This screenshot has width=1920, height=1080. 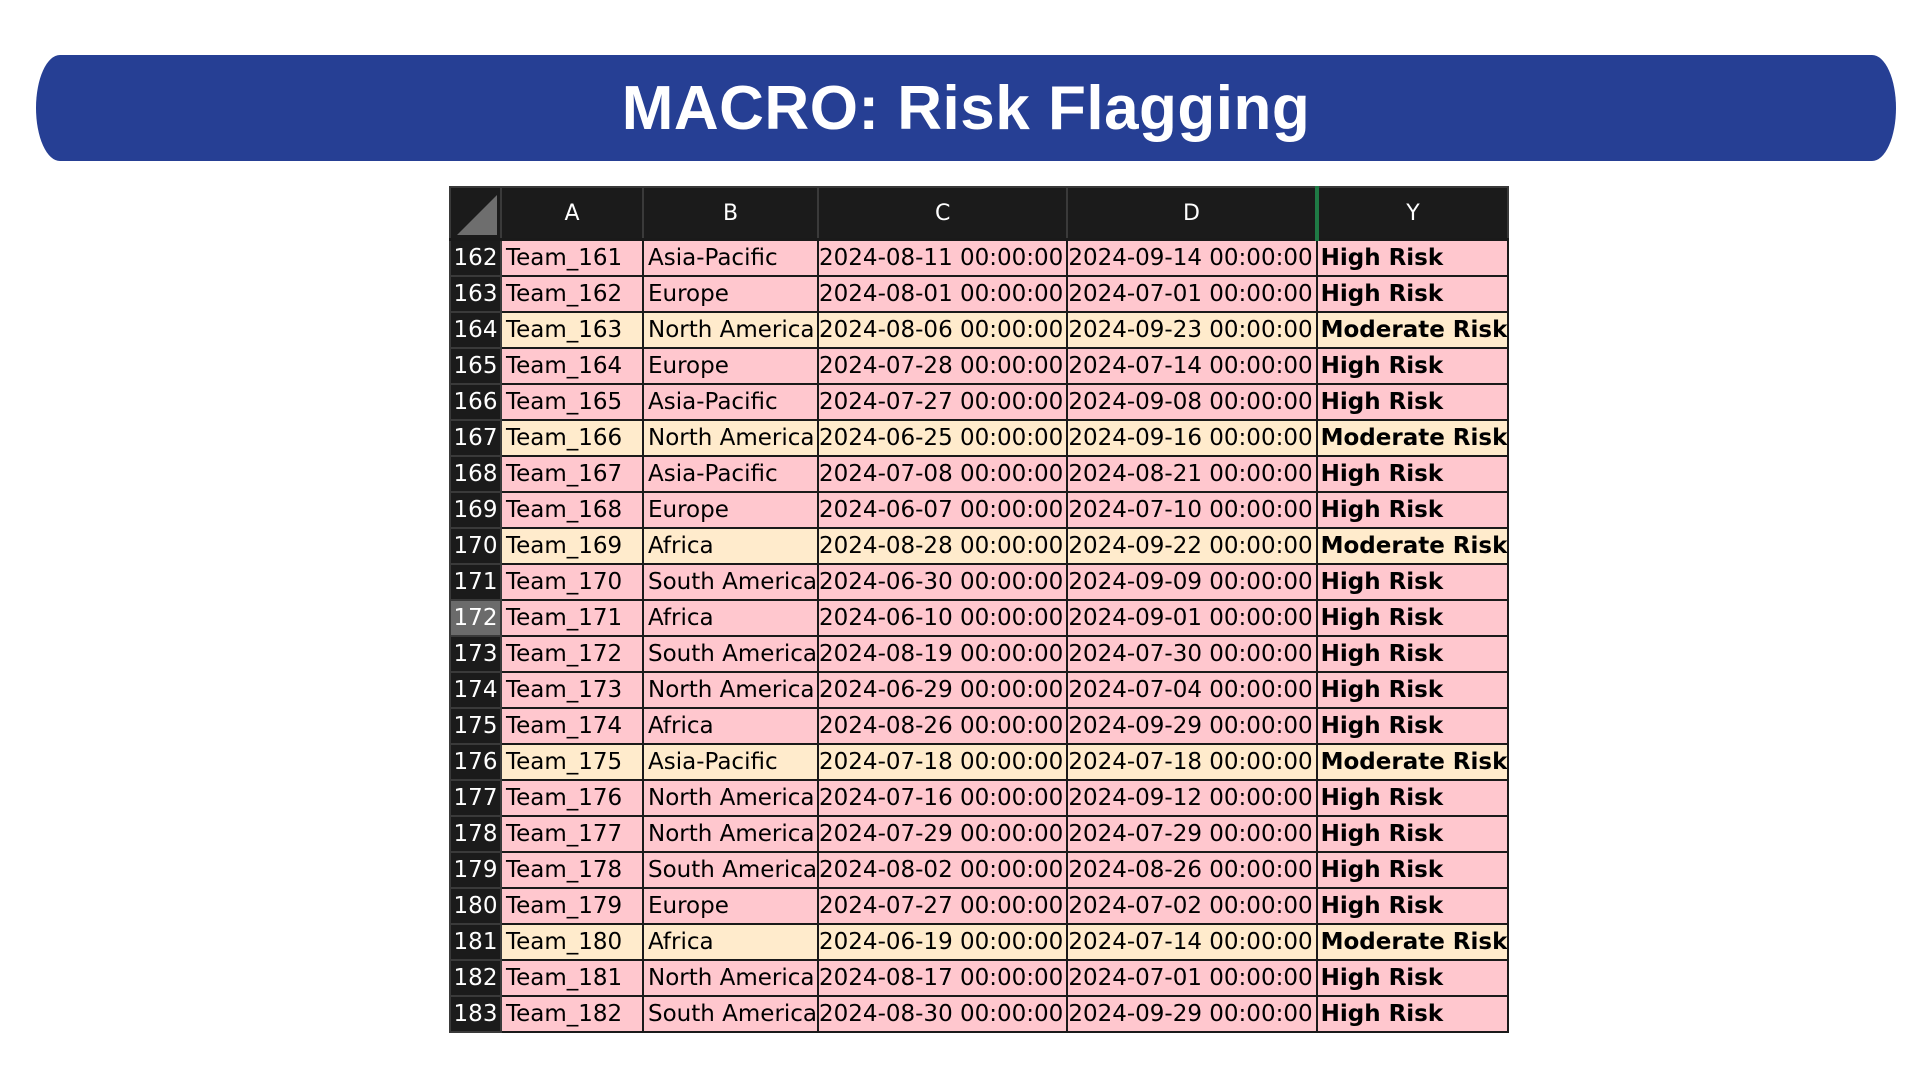 What do you see at coordinates (475, 942) in the screenshot?
I see `row-number: 181` at bounding box center [475, 942].